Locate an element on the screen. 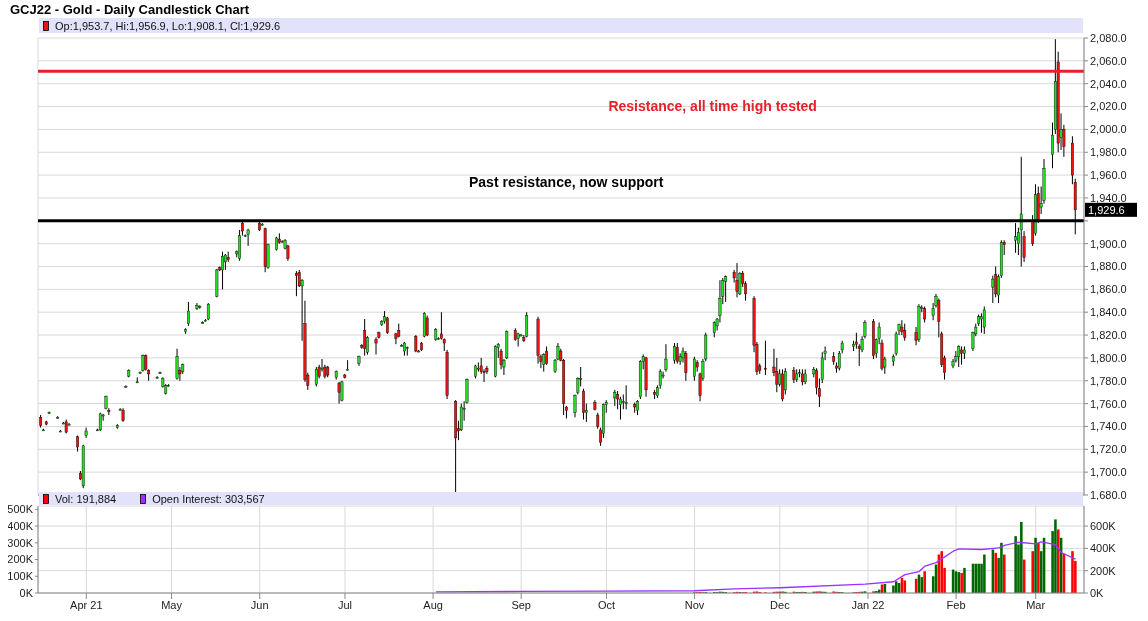 The width and height of the screenshot is (1148, 621). y-tick-label: 2,020.0 is located at coordinates (1108, 106).